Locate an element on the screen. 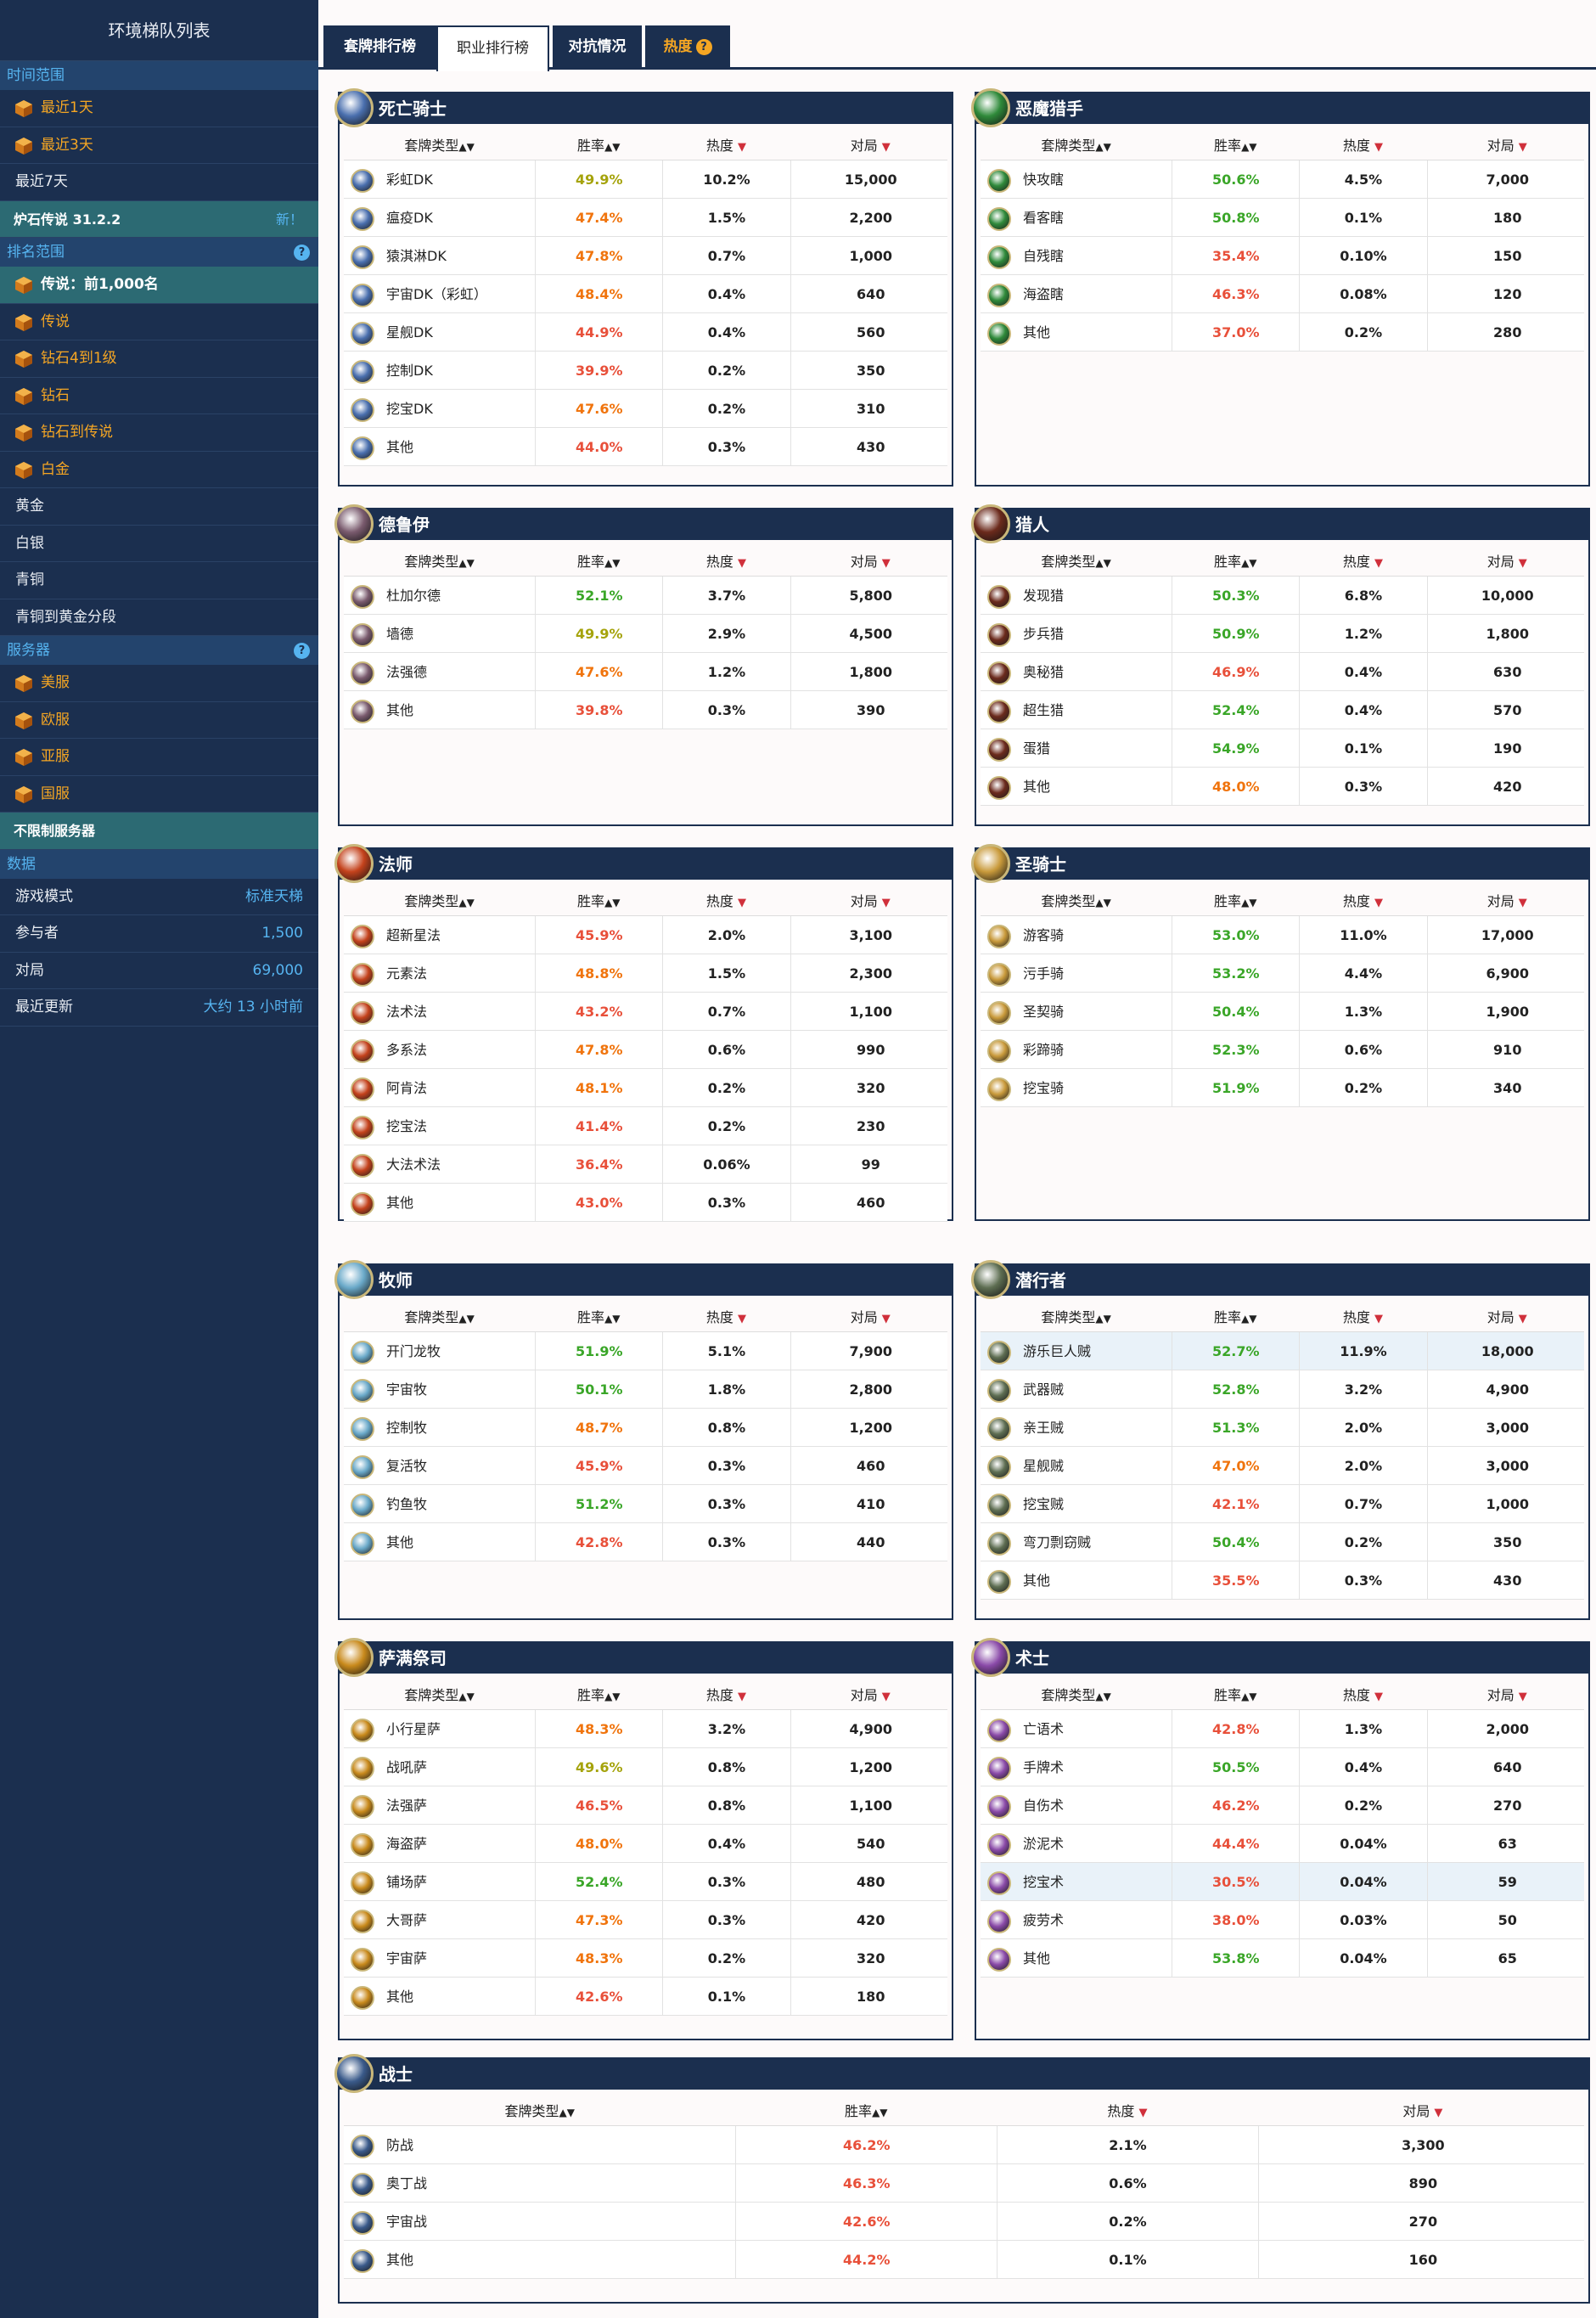  table-row: 钓鱼牧 51.2% 0.3% 410 is located at coordinates (645, 1504).